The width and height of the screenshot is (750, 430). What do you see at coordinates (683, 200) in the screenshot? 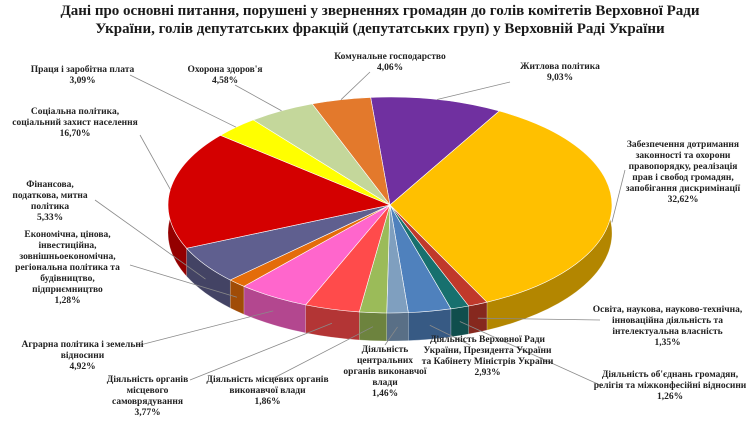
I see `slice-value: 32,62%` at bounding box center [683, 200].